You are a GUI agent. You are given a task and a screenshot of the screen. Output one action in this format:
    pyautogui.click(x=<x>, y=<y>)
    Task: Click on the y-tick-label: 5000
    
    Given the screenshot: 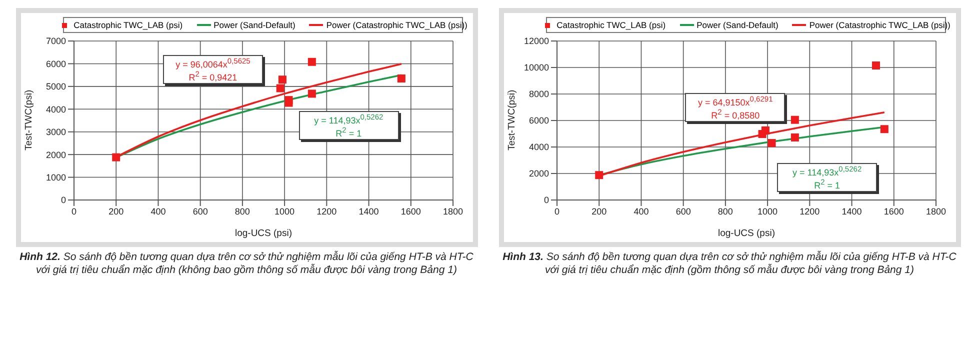 What is the action you would take?
    pyautogui.click(x=55, y=87)
    